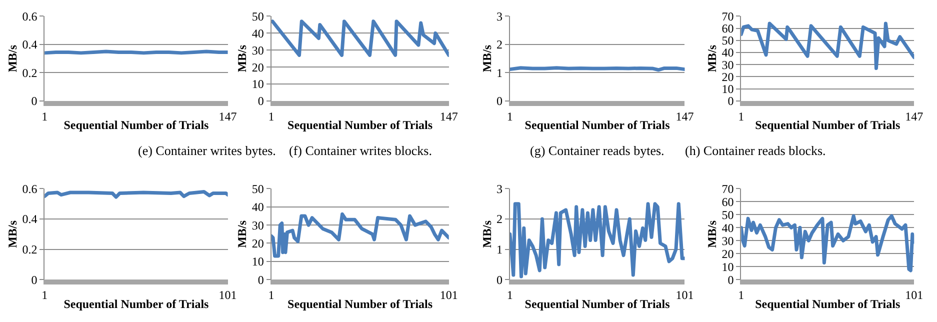 The width and height of the screenshot is (937, 322). What do you see at coordinates (360, 150) in the screenshot?
I see `text: (f) Container writes blocks.` at bounding box center [360, 150].